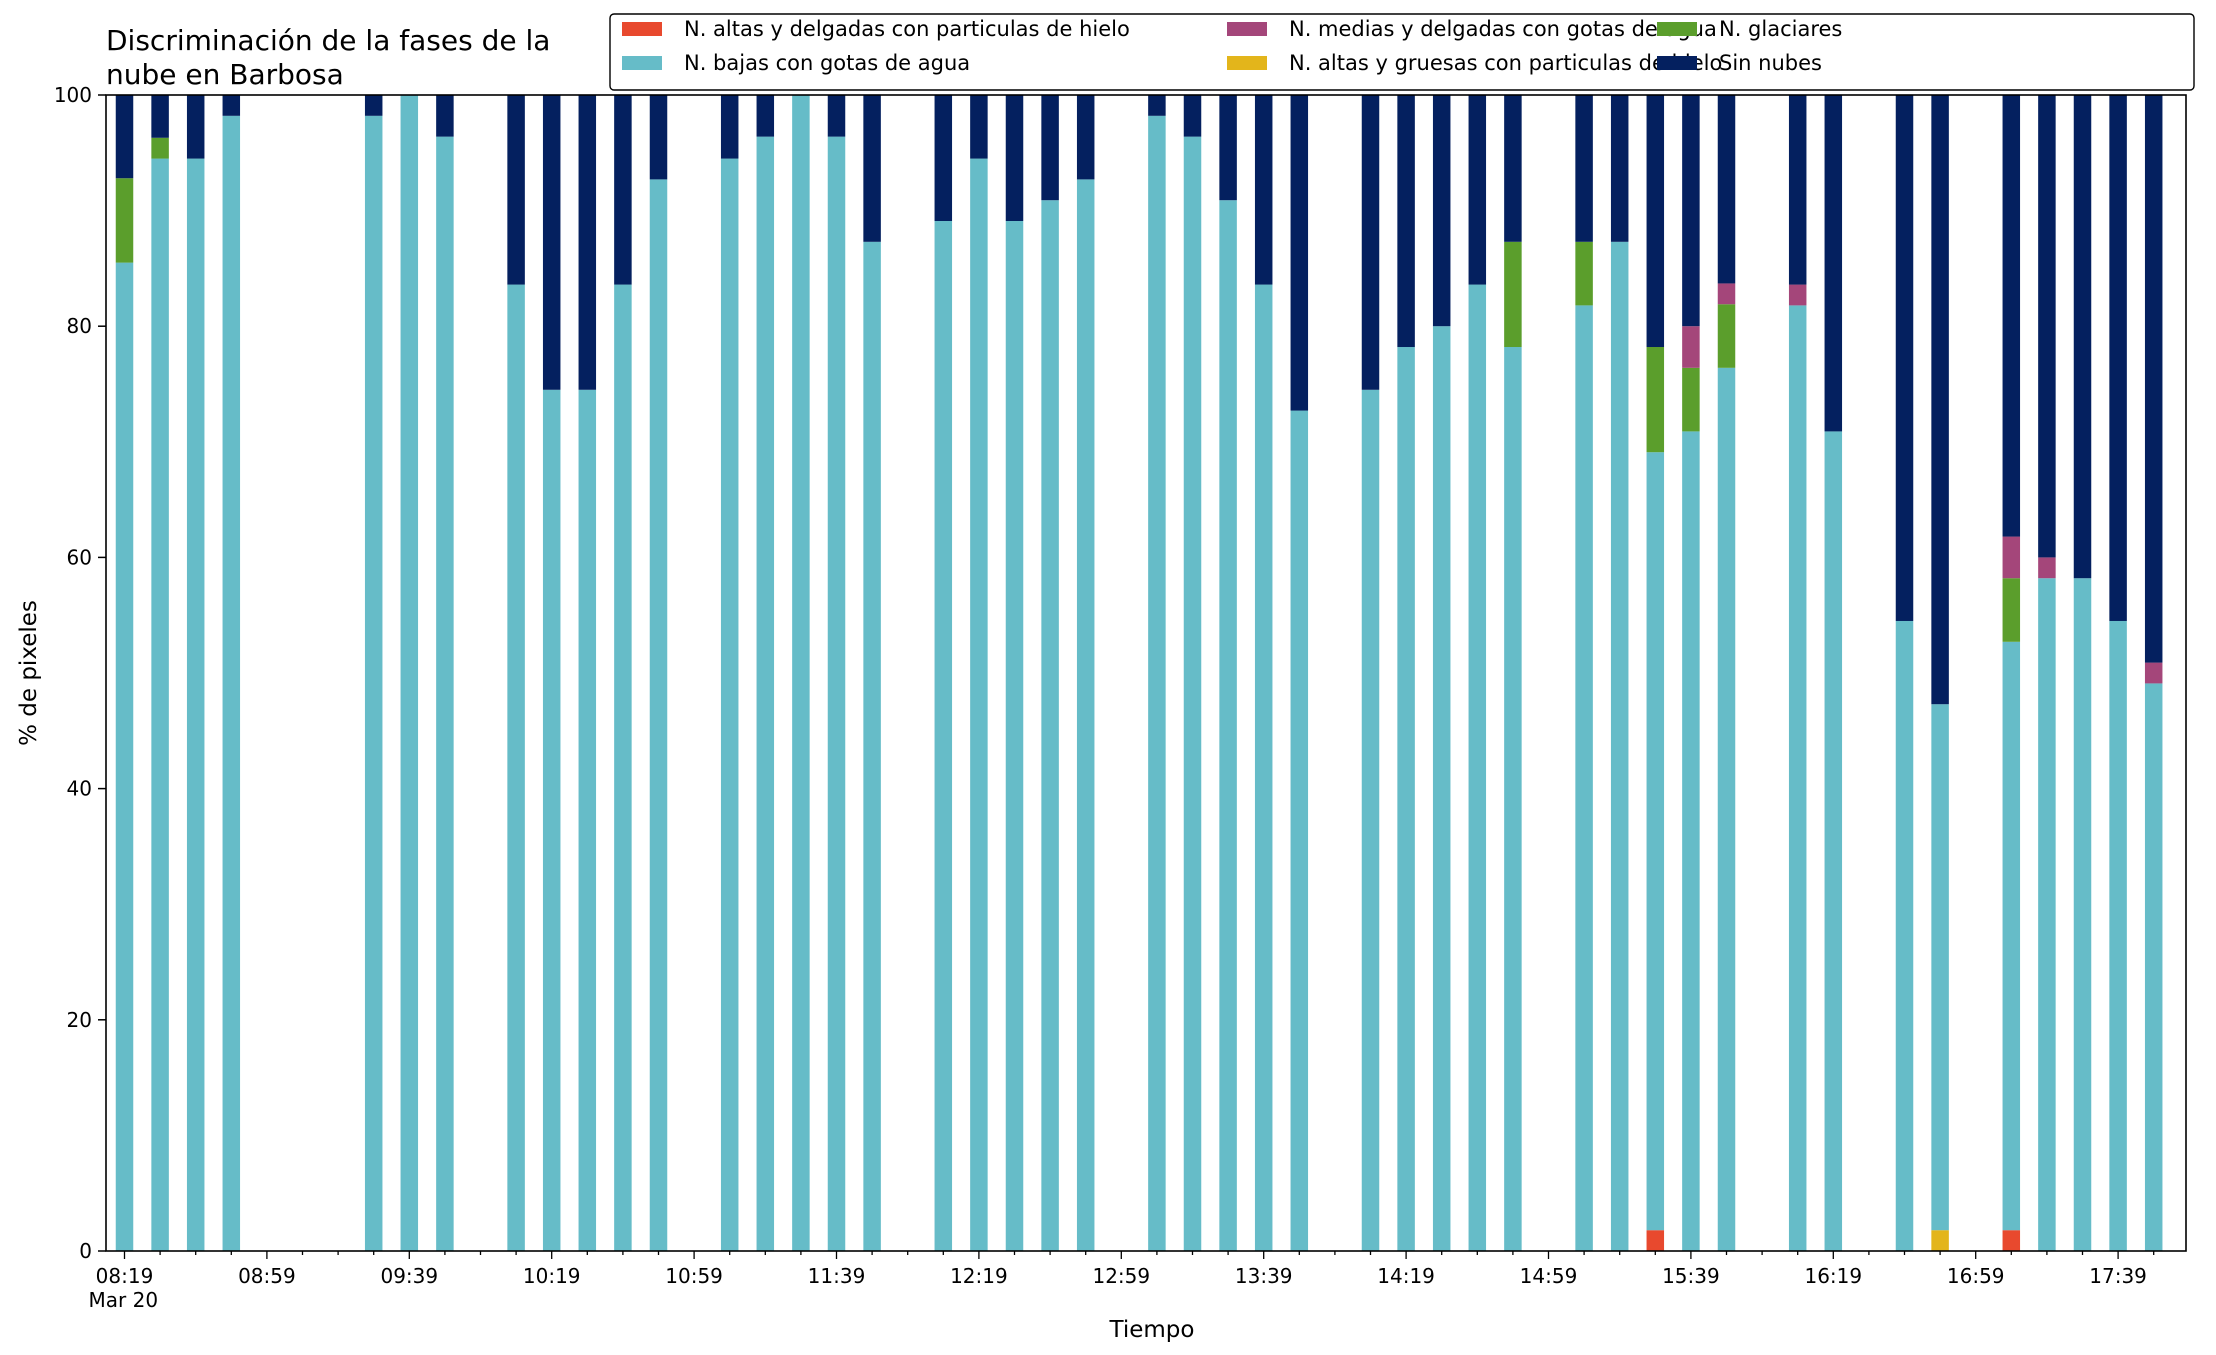 The image size is (2216, 1355). I want to click on legend-entry-label: N. bajas con gotas de agua, so click(827, 63).